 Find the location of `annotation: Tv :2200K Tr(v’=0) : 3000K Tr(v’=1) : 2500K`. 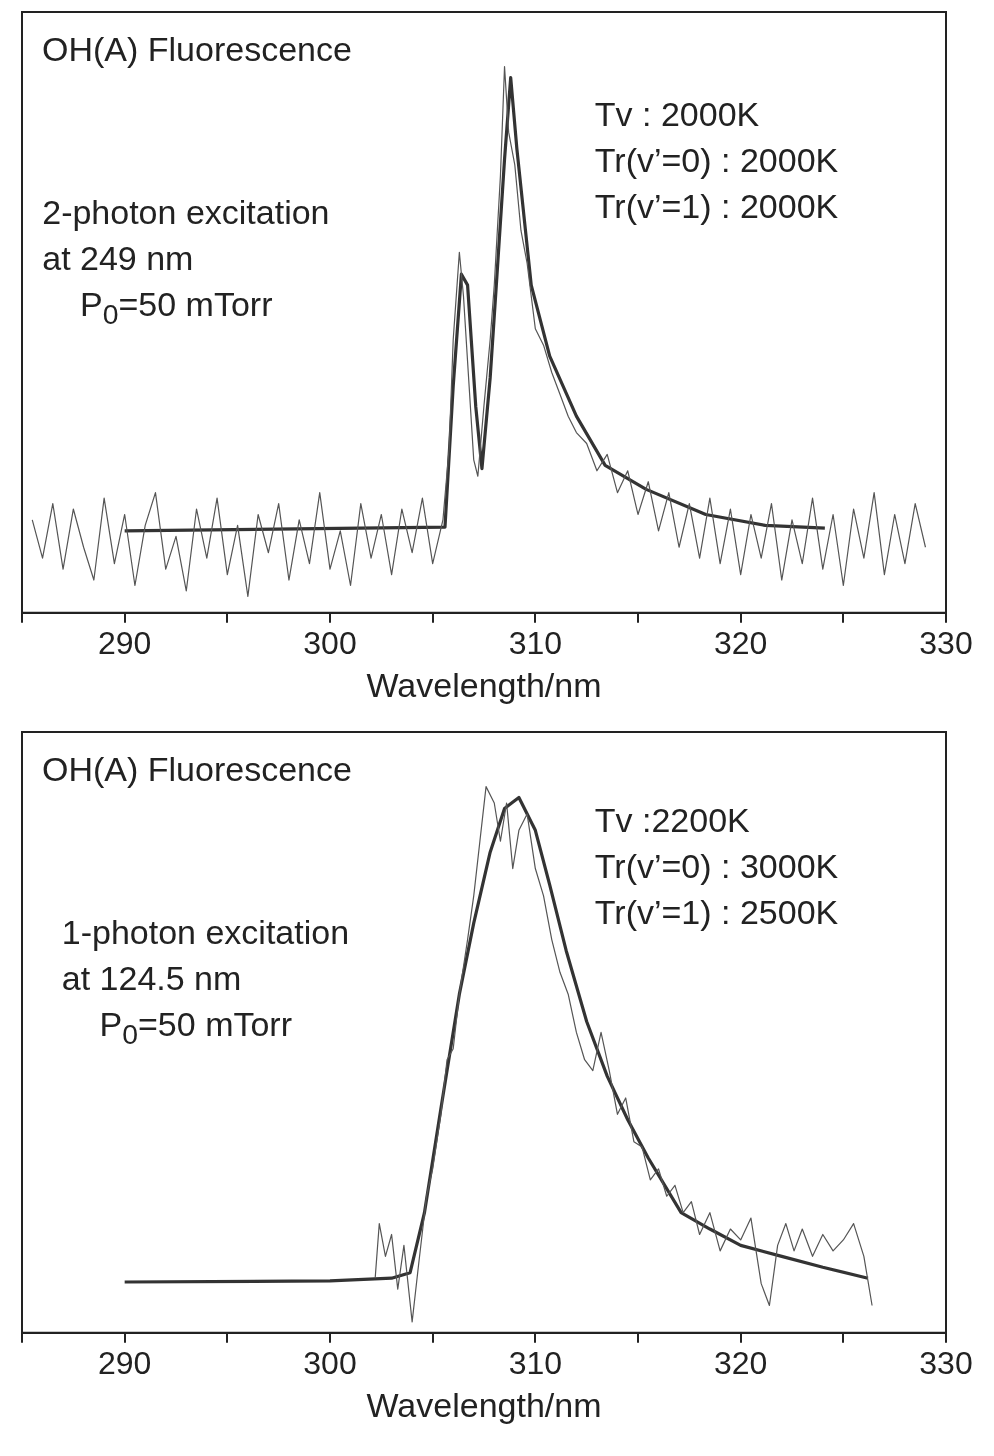

annotation: Tv :2200K Tr(v’=0) : 3000K Tr(v’=1) : 2500K is located at coordinates (716, 866).